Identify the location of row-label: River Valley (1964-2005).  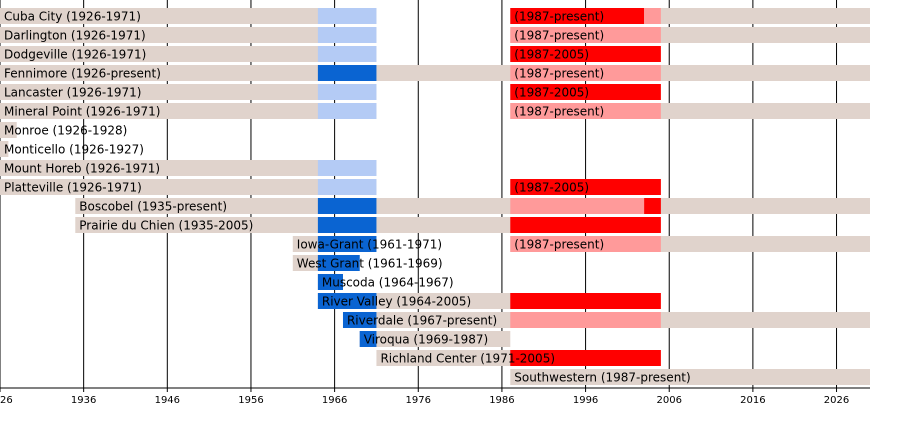
(396, 302).